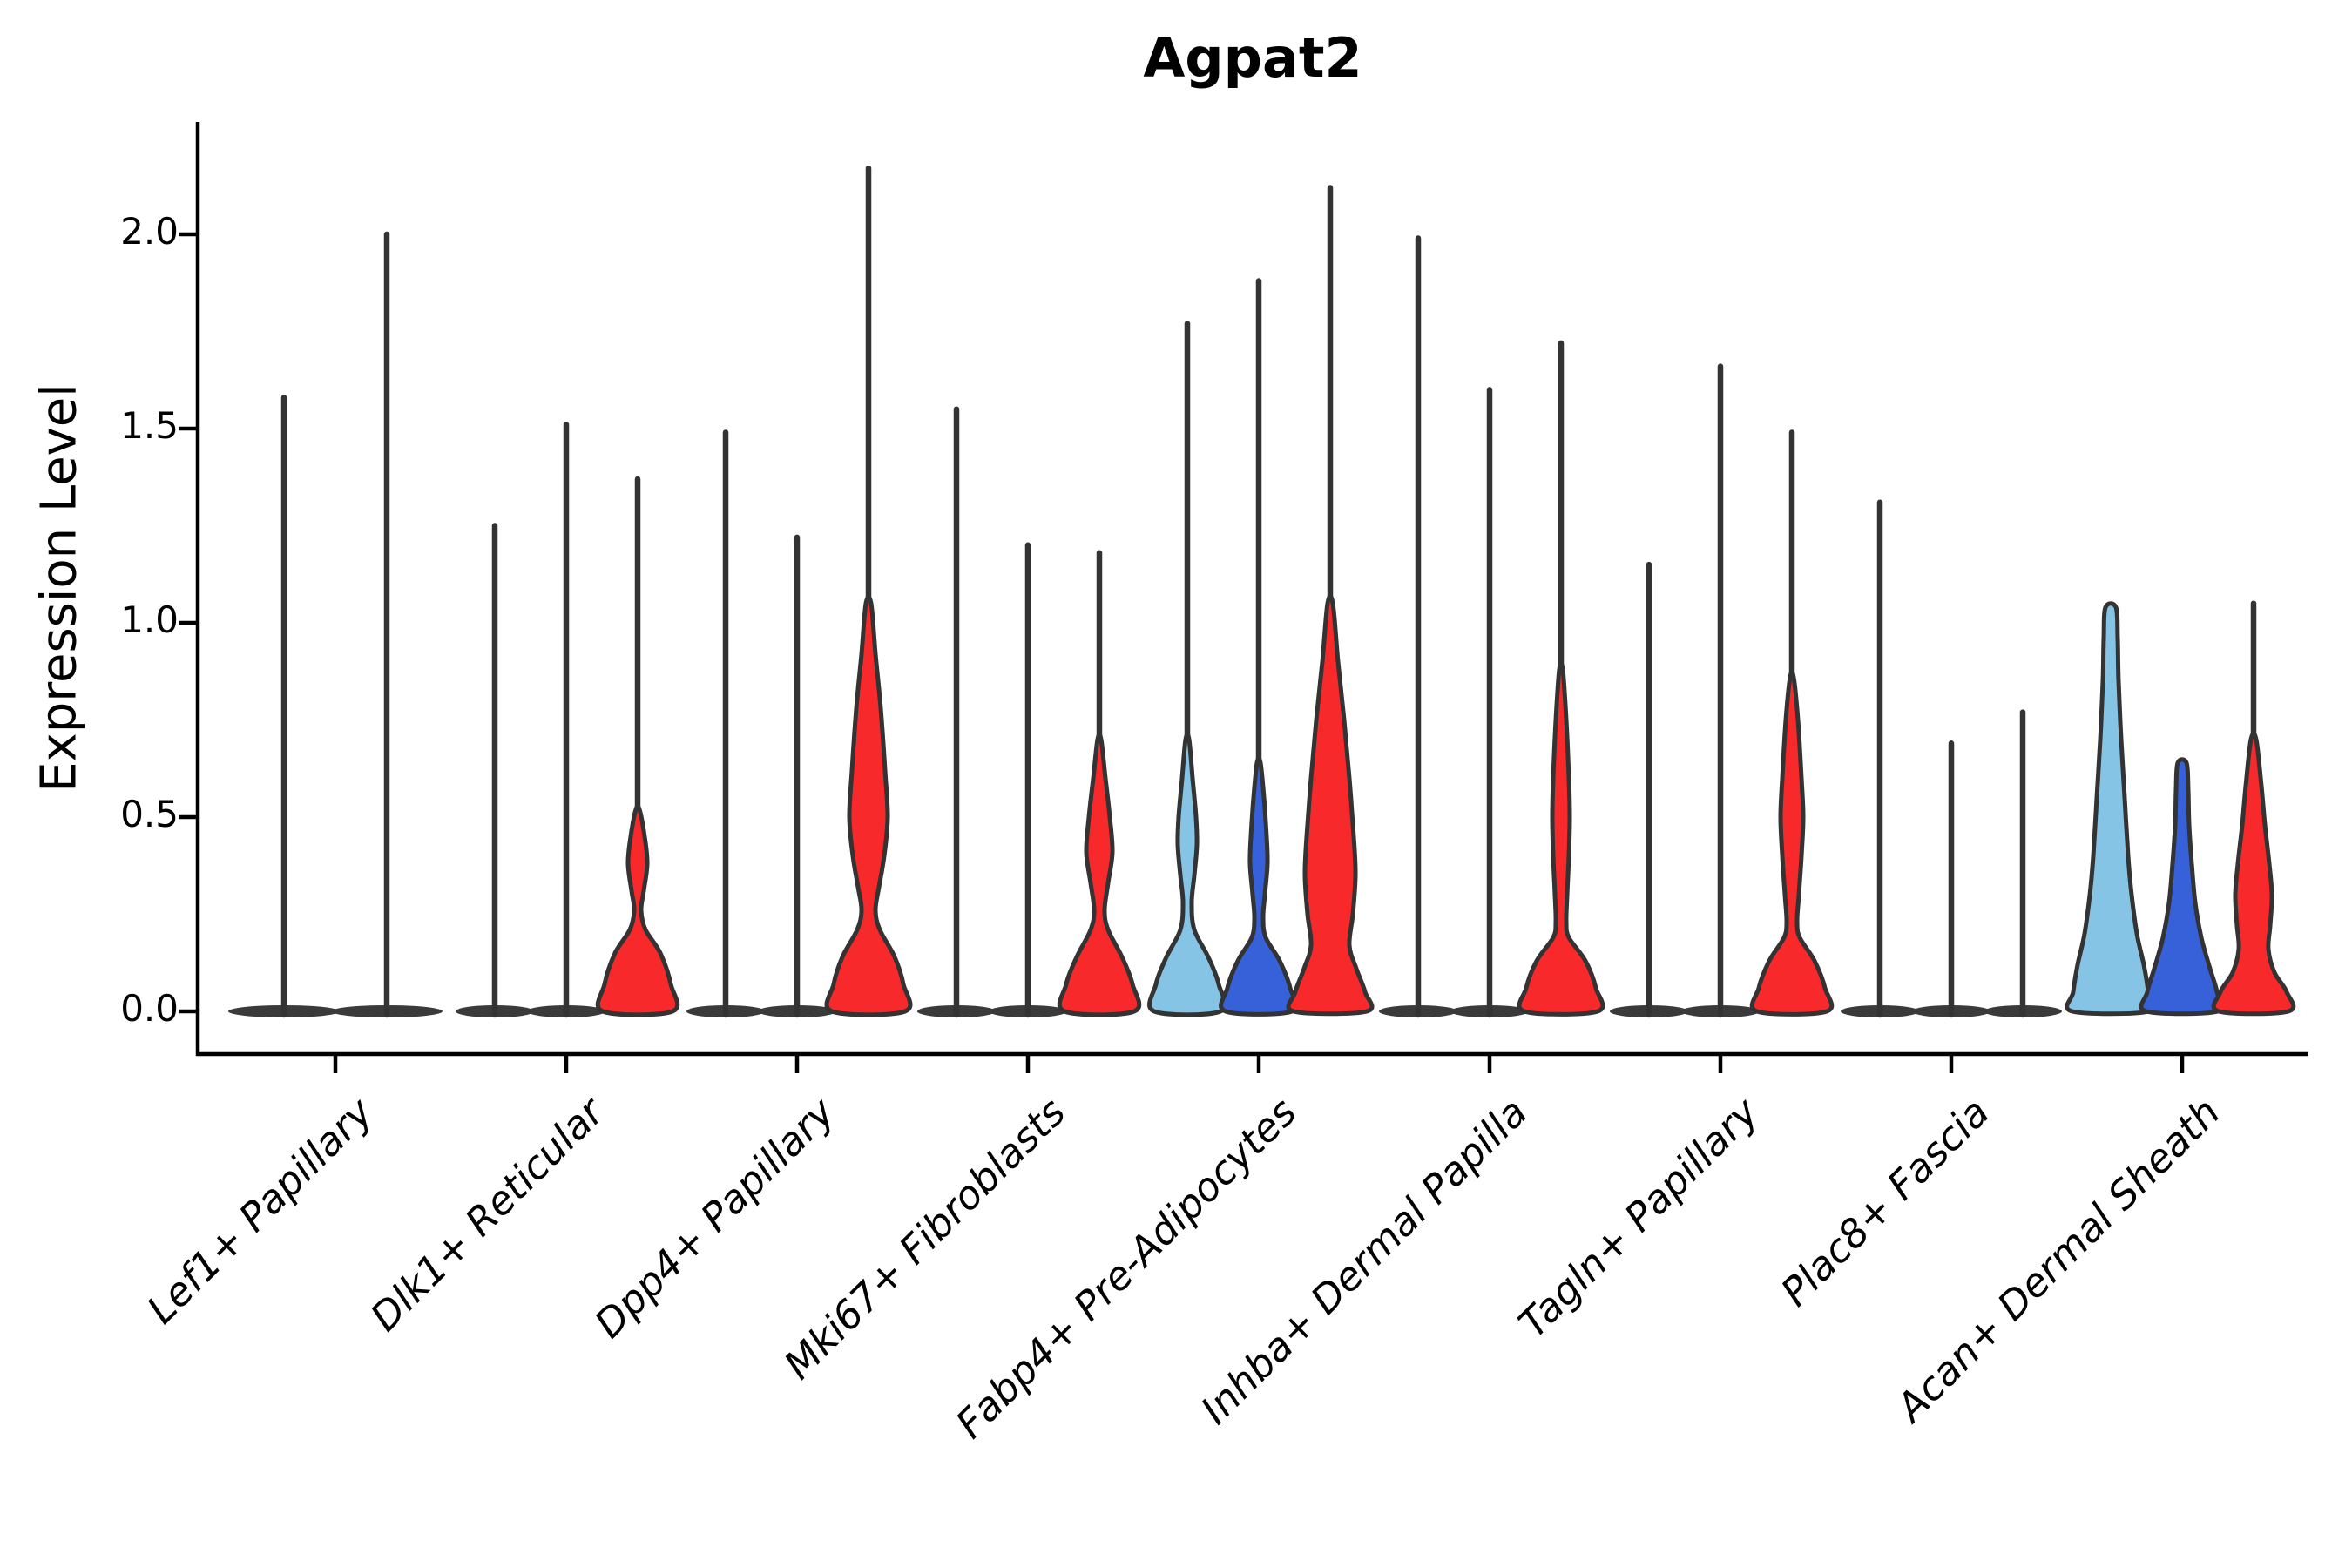 Image resolution: width=2352 pixels, height=1568 pixels. I want to click on y-tick-label: 0.0, so click(150, 1008).